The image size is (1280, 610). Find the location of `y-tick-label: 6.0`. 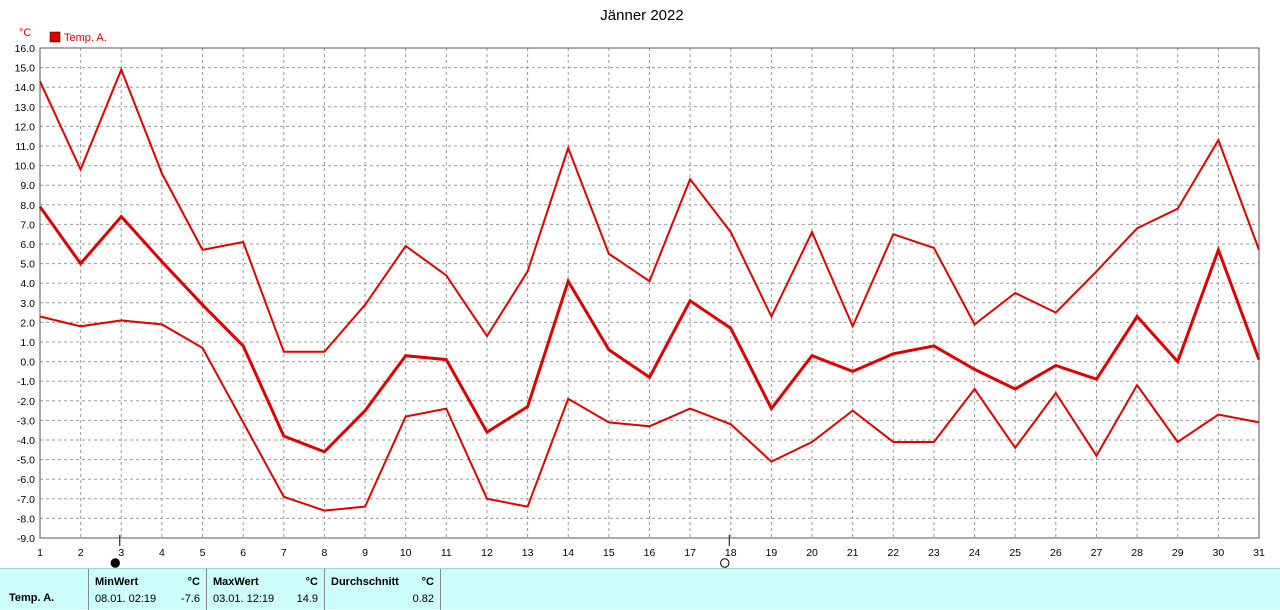

y-tick-label: 6.0 is located at coordinates (27, 245).